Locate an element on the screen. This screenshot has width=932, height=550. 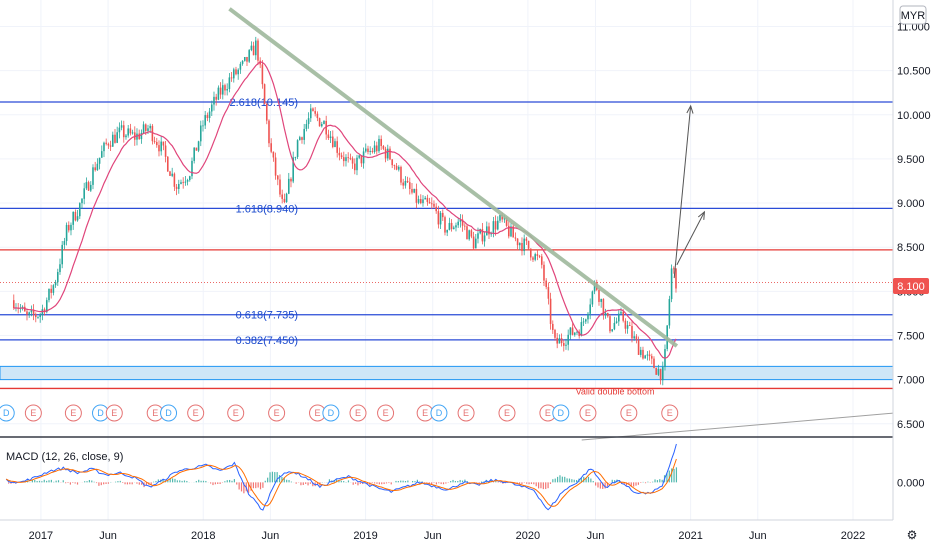
macd-tick-label: 0.000 is located at coordinates (911, 483).